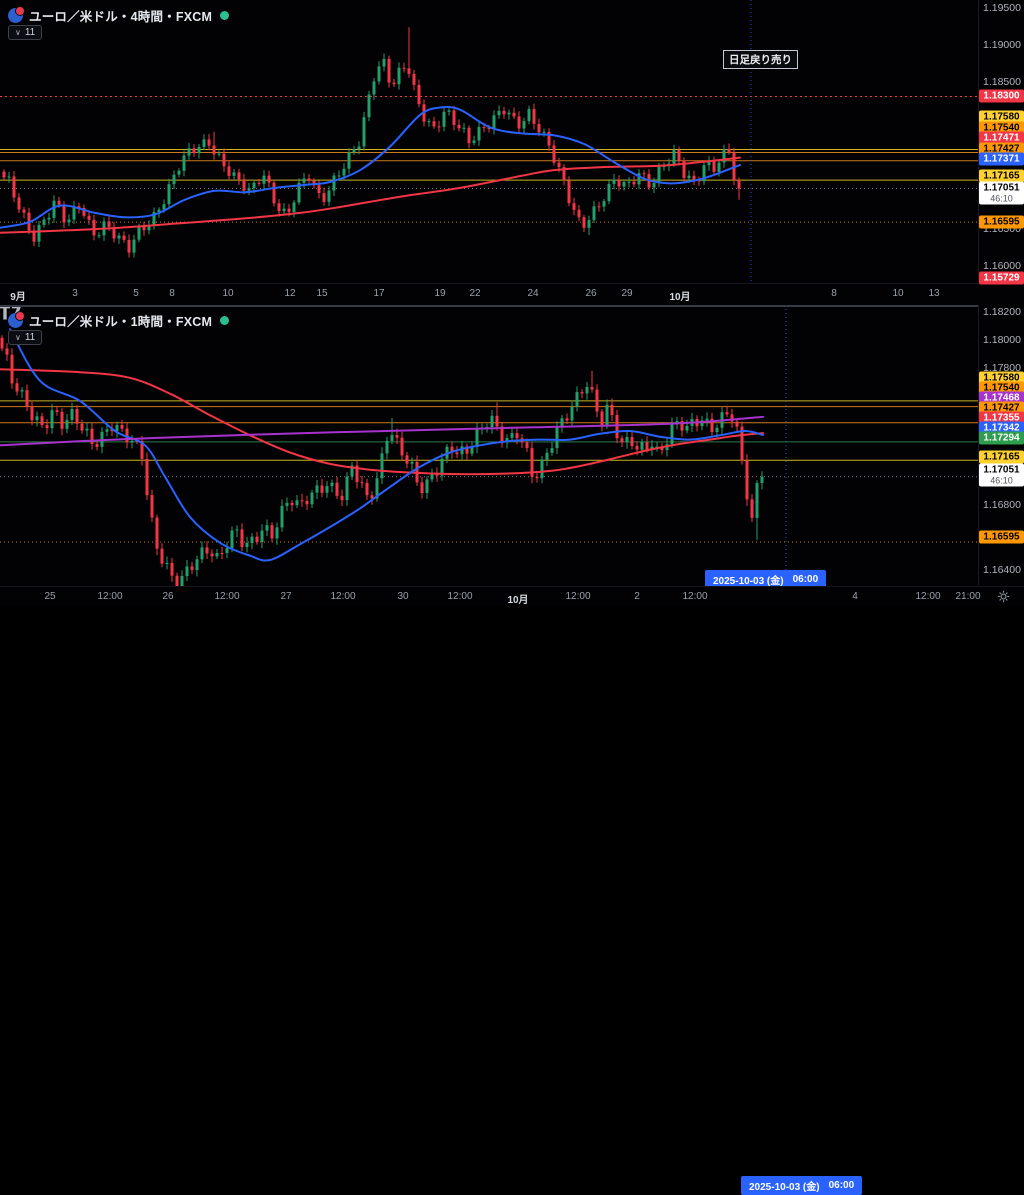 This screenshot has height=1195, width=1024. Describe the element at coordinates (75, 293) in the screenshot. I see `time-axis-tick: 3` at that location.